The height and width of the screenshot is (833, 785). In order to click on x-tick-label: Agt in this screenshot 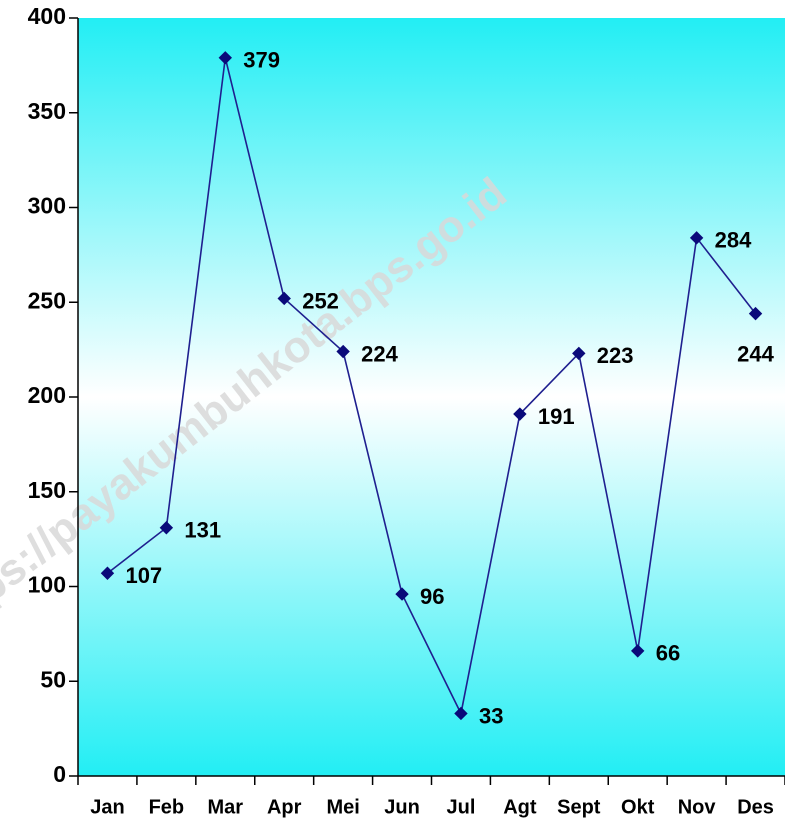, I will do `click(520, 807)`.